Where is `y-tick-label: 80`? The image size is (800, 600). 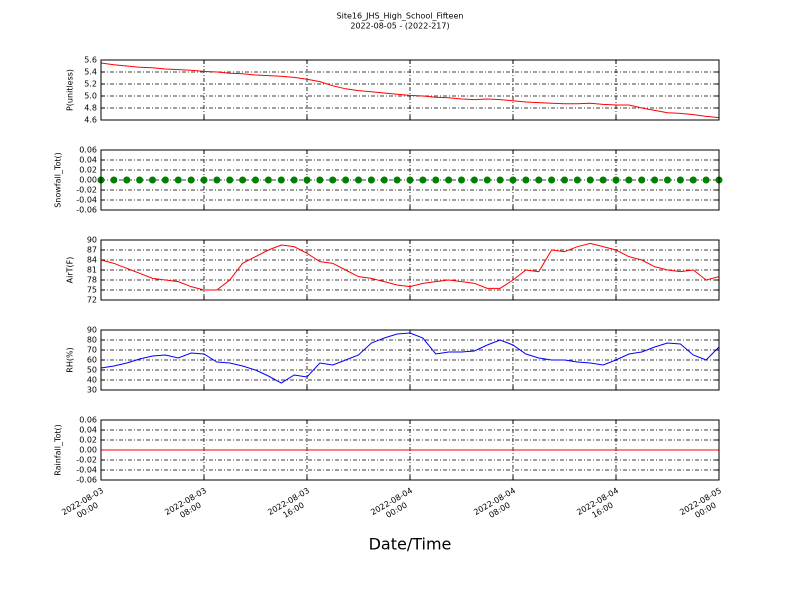 y-tick-label: 80 is located at coordinates (92, 340).